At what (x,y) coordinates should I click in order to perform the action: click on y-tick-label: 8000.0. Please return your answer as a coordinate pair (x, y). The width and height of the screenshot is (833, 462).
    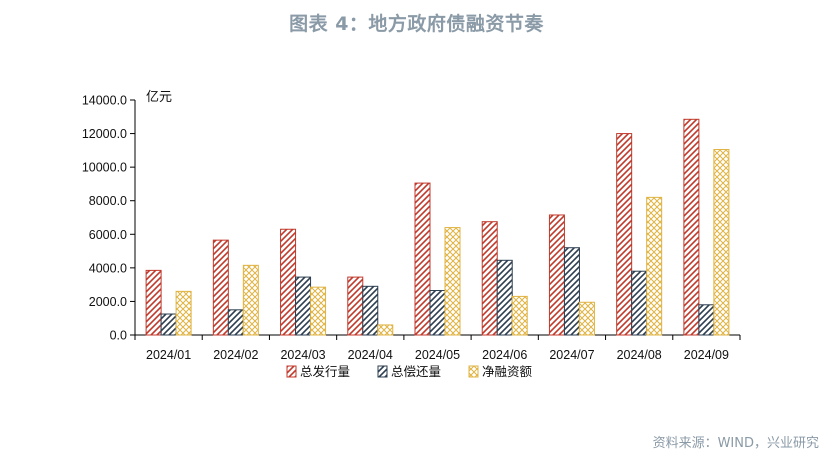
    Looking at the image, I should click on (108, 201).